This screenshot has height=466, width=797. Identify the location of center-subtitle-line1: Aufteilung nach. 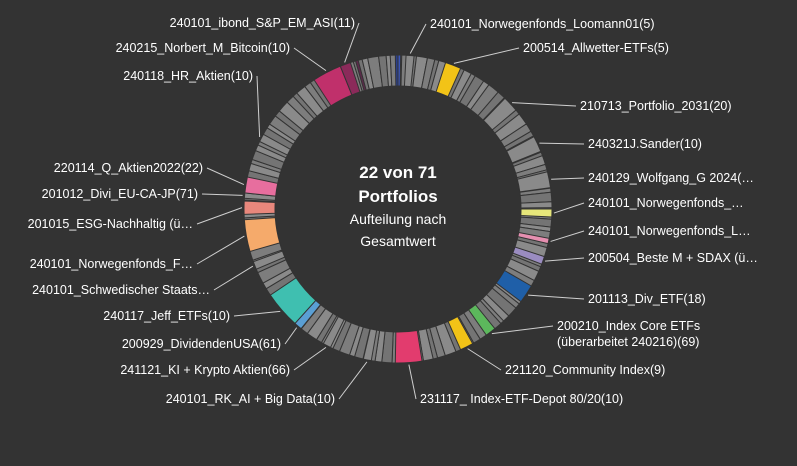
(398, 219).